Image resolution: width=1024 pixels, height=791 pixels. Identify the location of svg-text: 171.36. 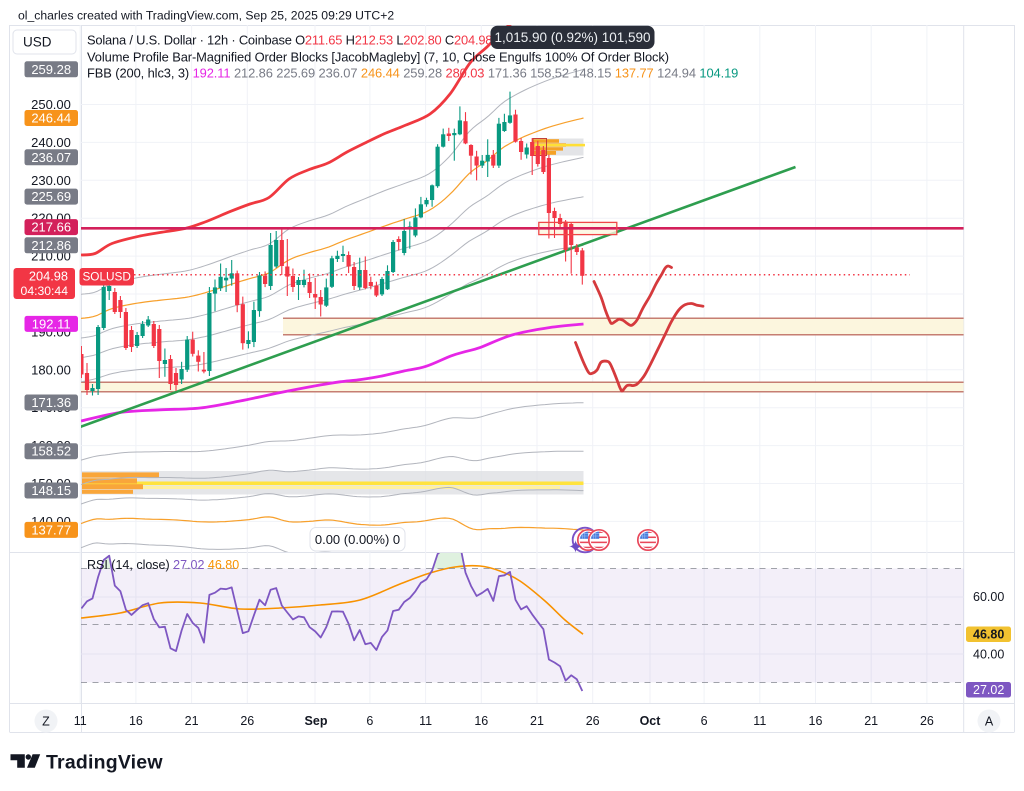
(51, 402).